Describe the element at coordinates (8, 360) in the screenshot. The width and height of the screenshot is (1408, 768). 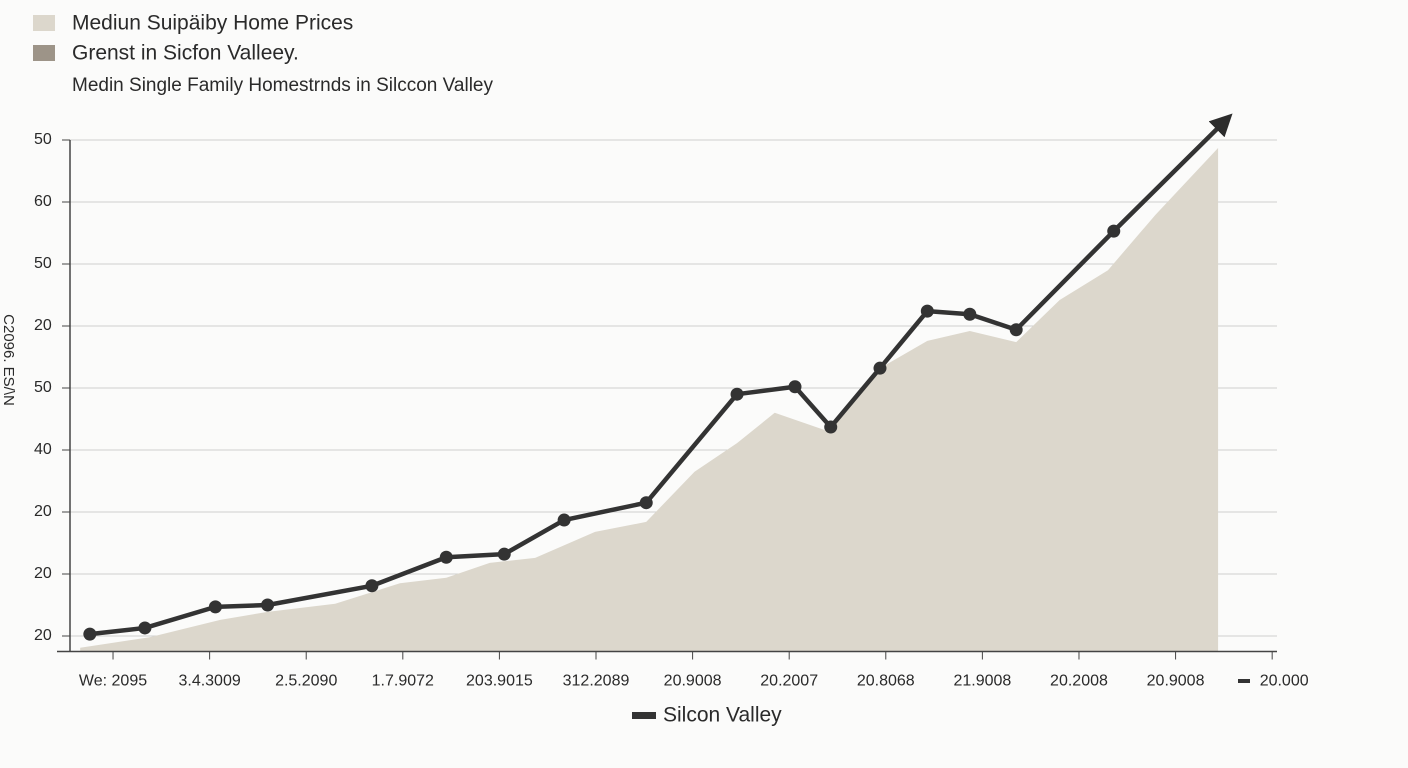
I see `y-axis-label: C2096. ES/\N` at that location.